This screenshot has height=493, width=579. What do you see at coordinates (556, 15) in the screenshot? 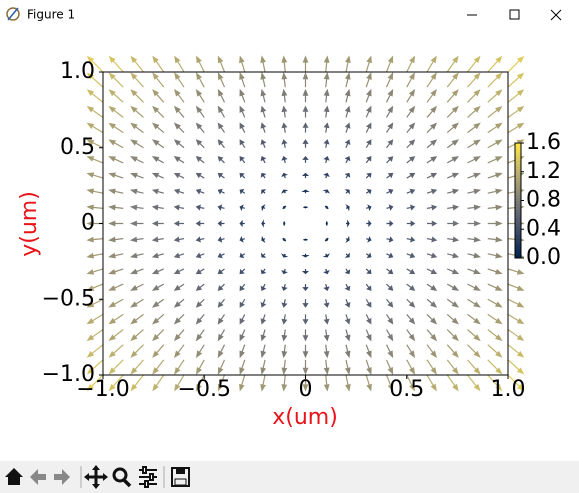
I see `close-button` at bounding box center [556, 15].